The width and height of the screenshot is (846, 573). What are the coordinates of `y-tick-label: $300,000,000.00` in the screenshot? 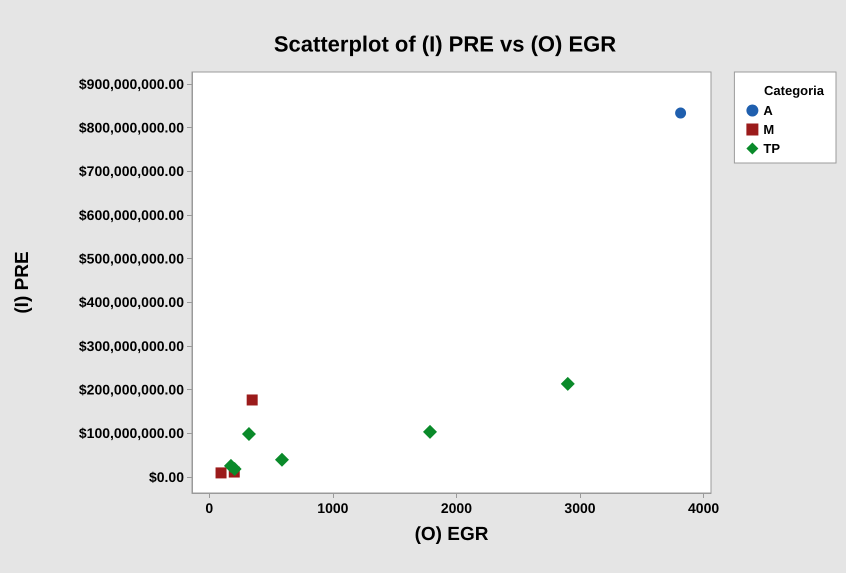 It's located at (131, 346).